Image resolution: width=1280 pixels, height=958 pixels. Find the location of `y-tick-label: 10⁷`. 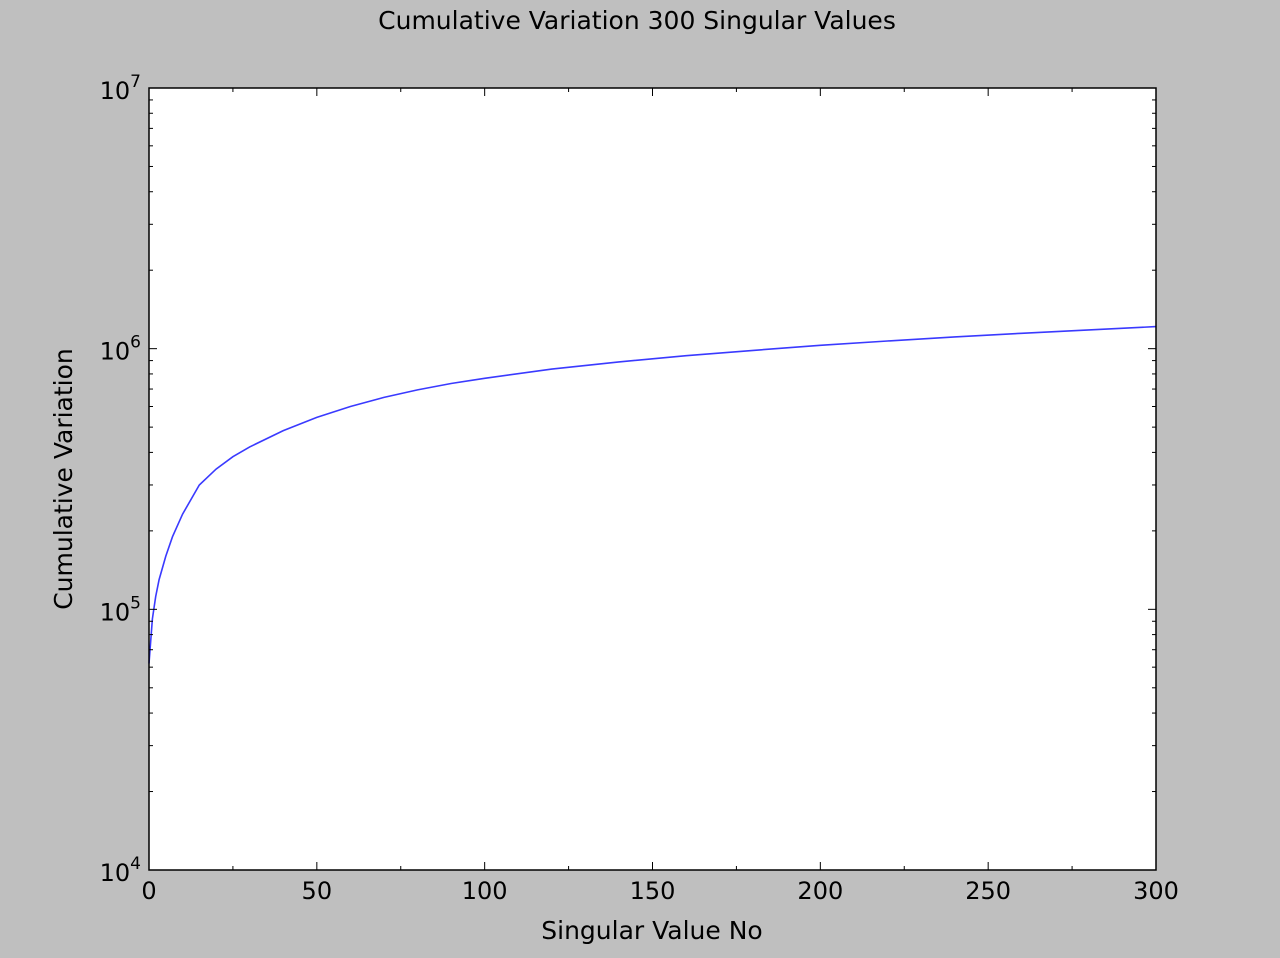

y-tick-label: 10⁷ is located at coordinates (120, 88).